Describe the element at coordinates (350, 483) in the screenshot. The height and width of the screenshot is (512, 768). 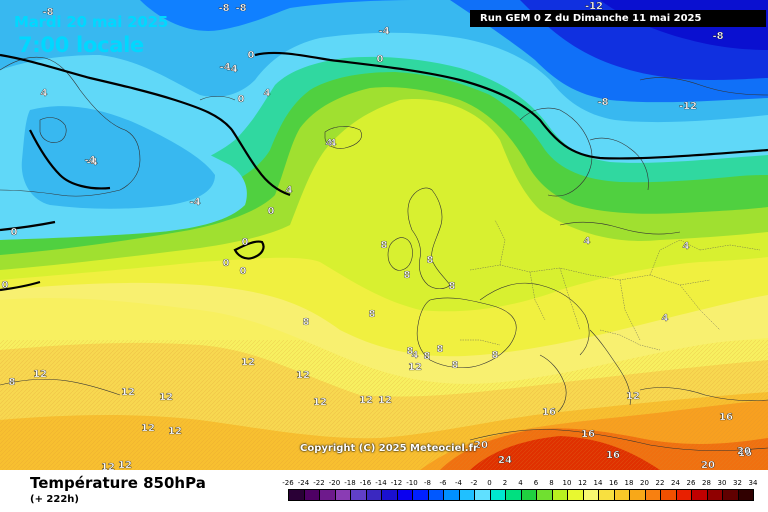
I see `legend-tick-label: -18` at that location.